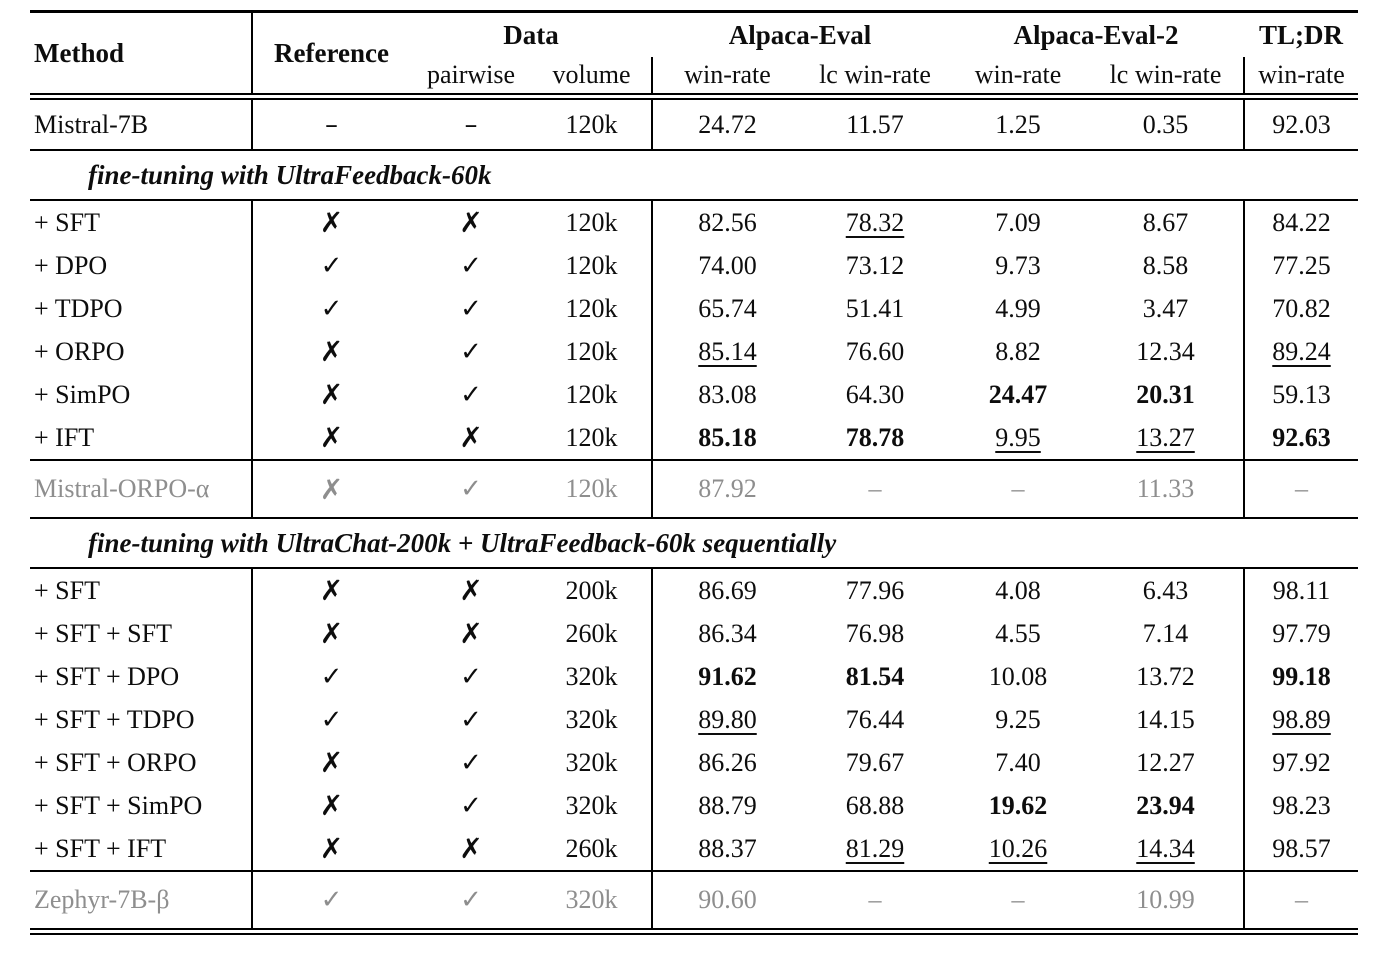 The width and height of the screenshot is (1386, 954). I want to click on ae-winrate-cell: 86.69, so click(726, 590).